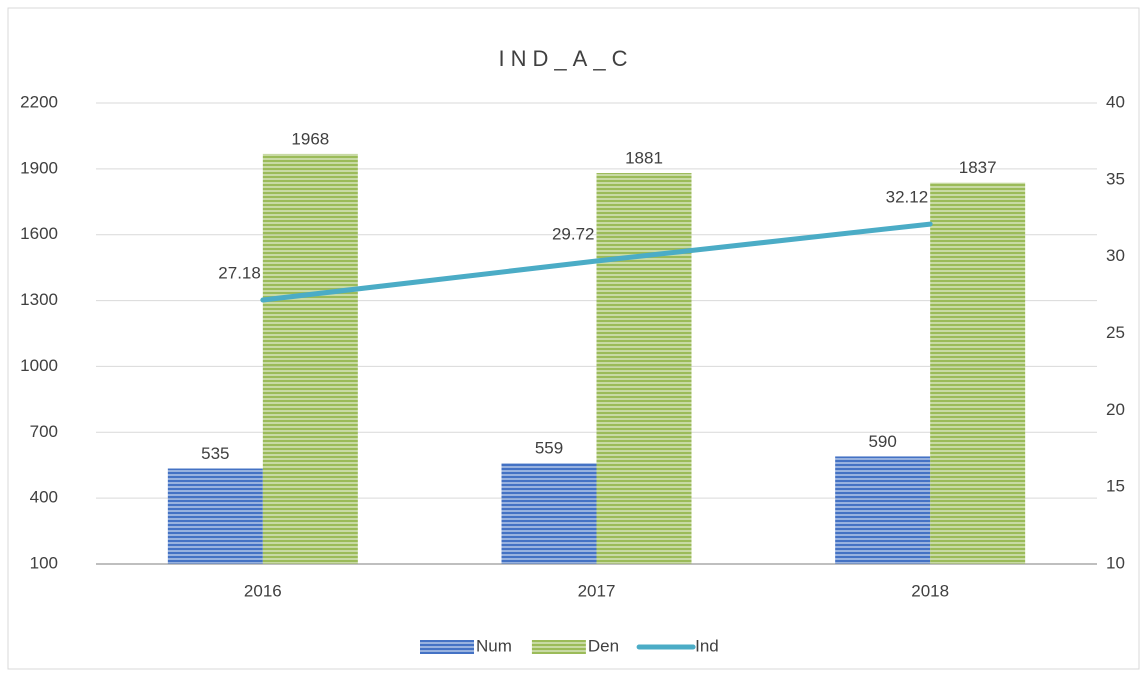 This screenshot has width=1147, height=677. I want to click on x-tick-label: 2016, so click(263, 590).